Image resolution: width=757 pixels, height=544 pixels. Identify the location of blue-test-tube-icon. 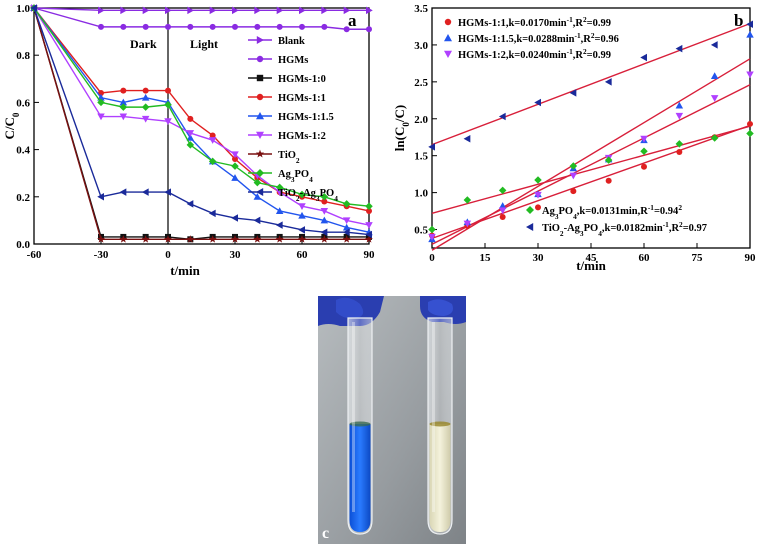
(360, 426).